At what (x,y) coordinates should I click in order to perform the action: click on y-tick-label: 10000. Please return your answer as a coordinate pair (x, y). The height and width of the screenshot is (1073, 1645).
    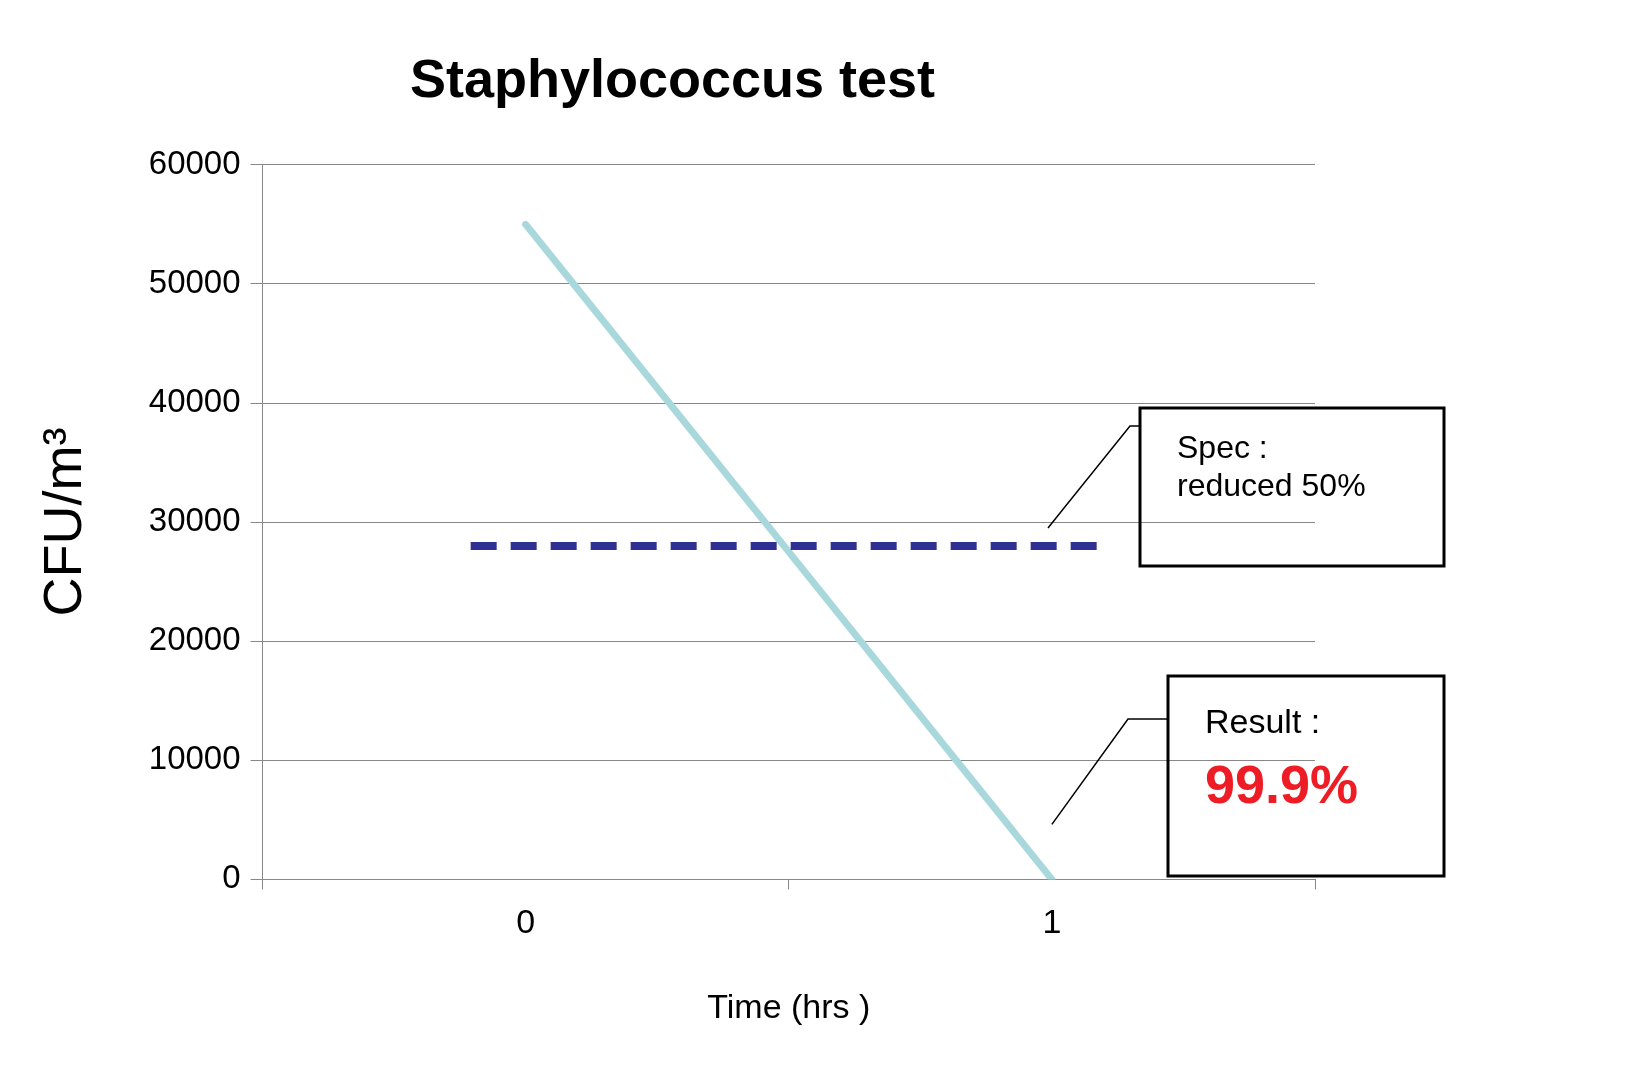
    Looking at the image, I should click on (194, 758).